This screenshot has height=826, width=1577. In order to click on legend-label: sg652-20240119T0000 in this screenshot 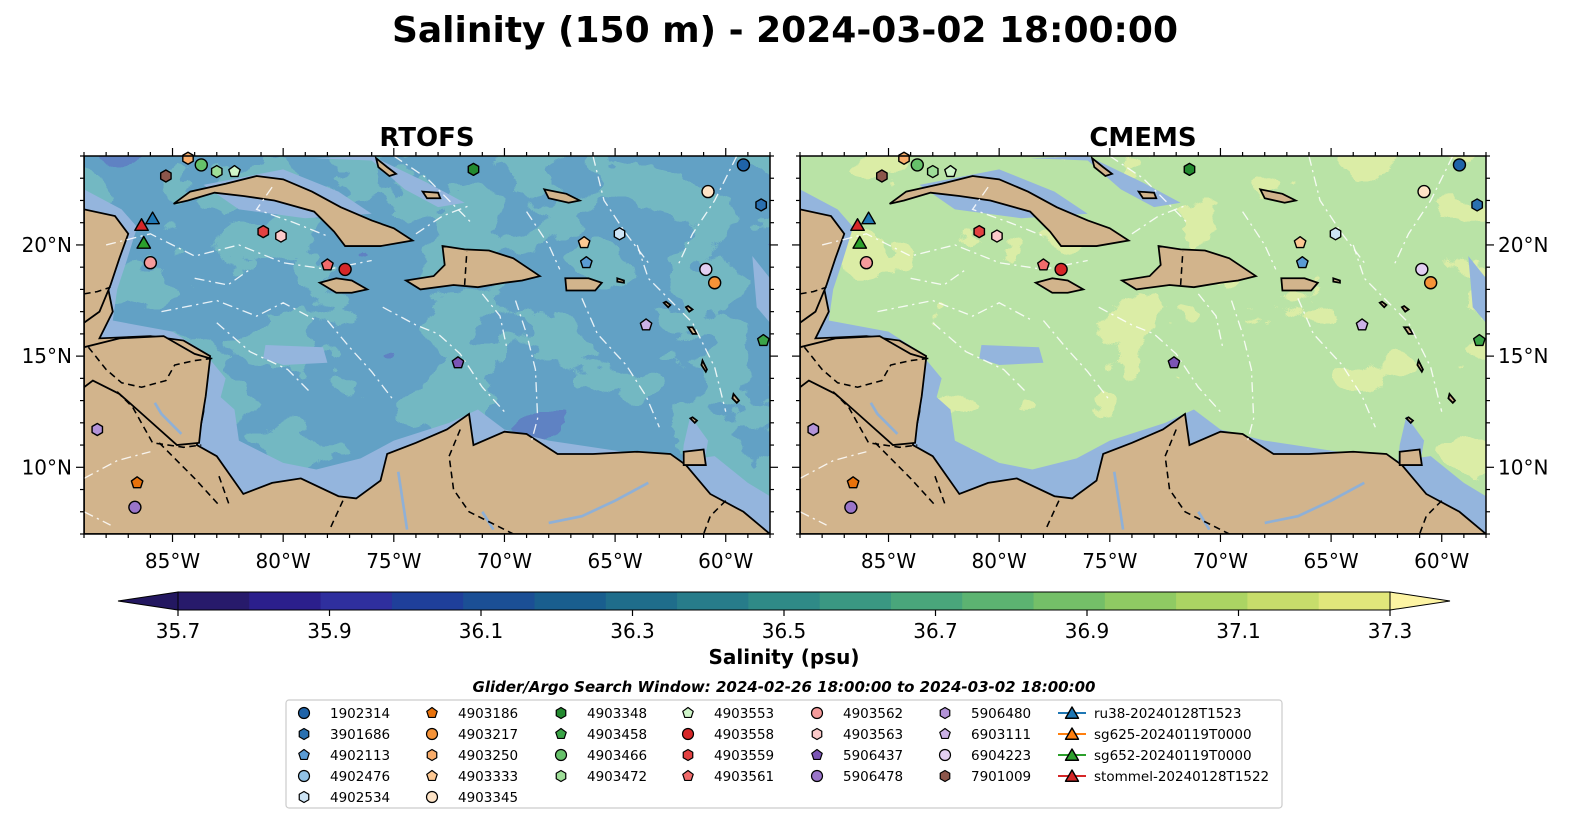, I will do `click(1173, 756)`.